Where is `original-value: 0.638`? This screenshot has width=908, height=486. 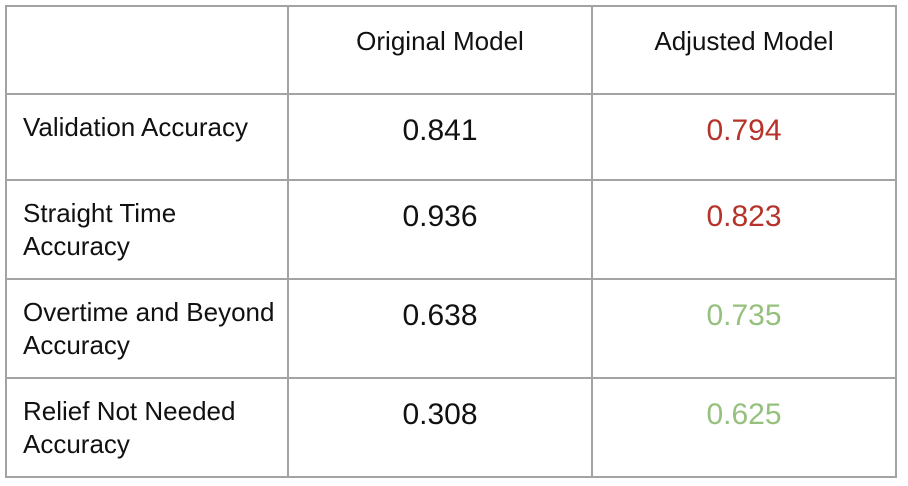
original-value: 0.638 is located at coordinates (440, 328).